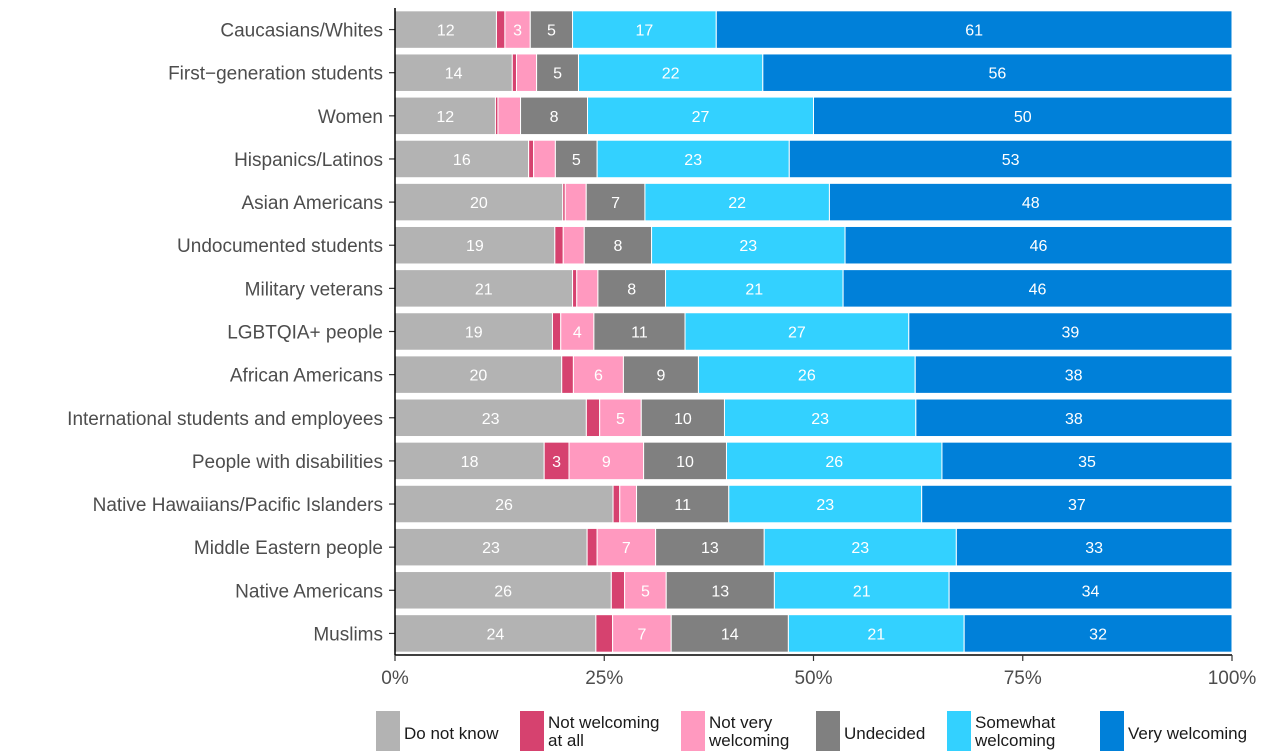 The height and width of the screenshot is (755, 1270). I want to click on bar-segment-women-very-welcoming, so click(1023, 116).